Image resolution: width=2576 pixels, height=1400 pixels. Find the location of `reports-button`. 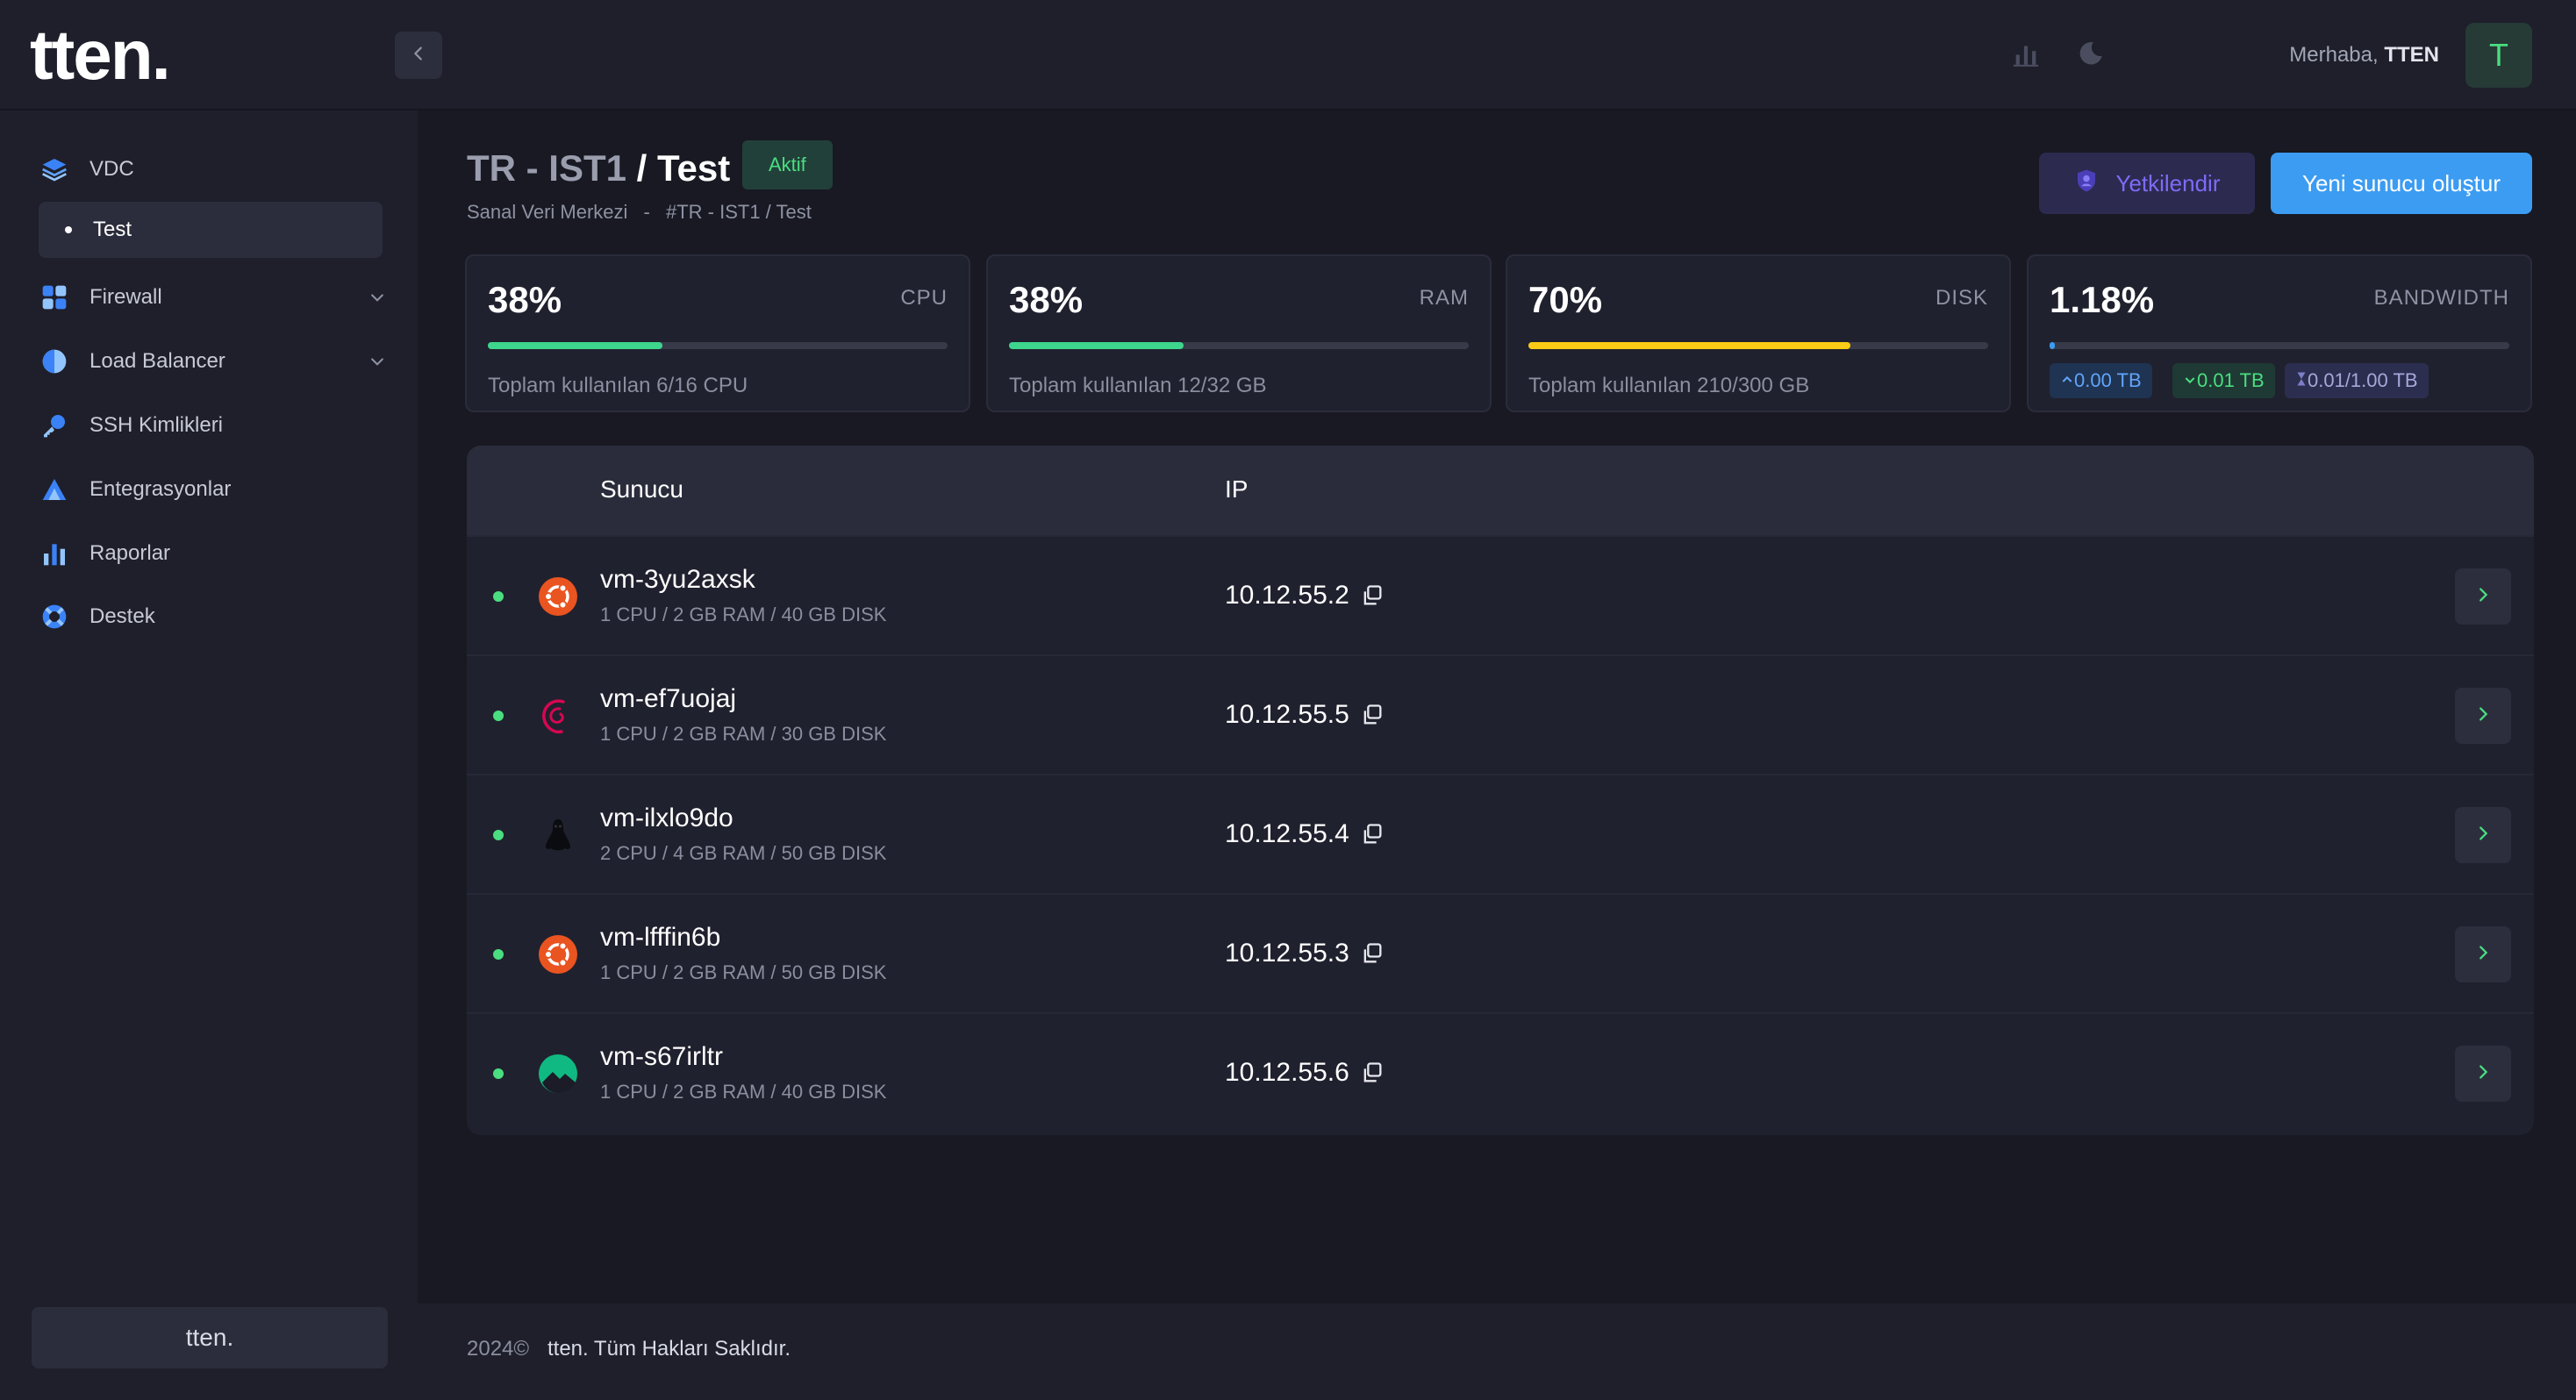

reports-button is located at coordinates (2026, 55).